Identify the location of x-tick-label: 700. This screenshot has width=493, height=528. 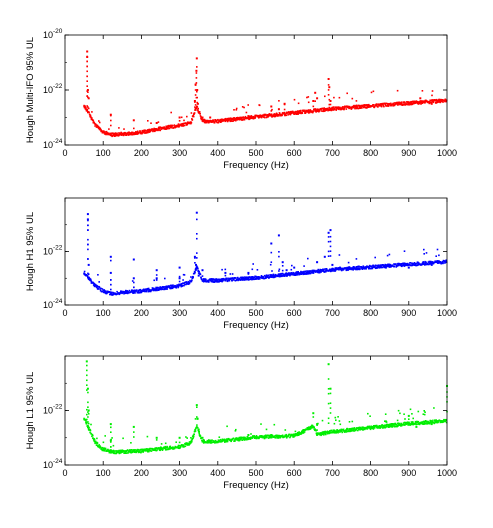
(332, 313).